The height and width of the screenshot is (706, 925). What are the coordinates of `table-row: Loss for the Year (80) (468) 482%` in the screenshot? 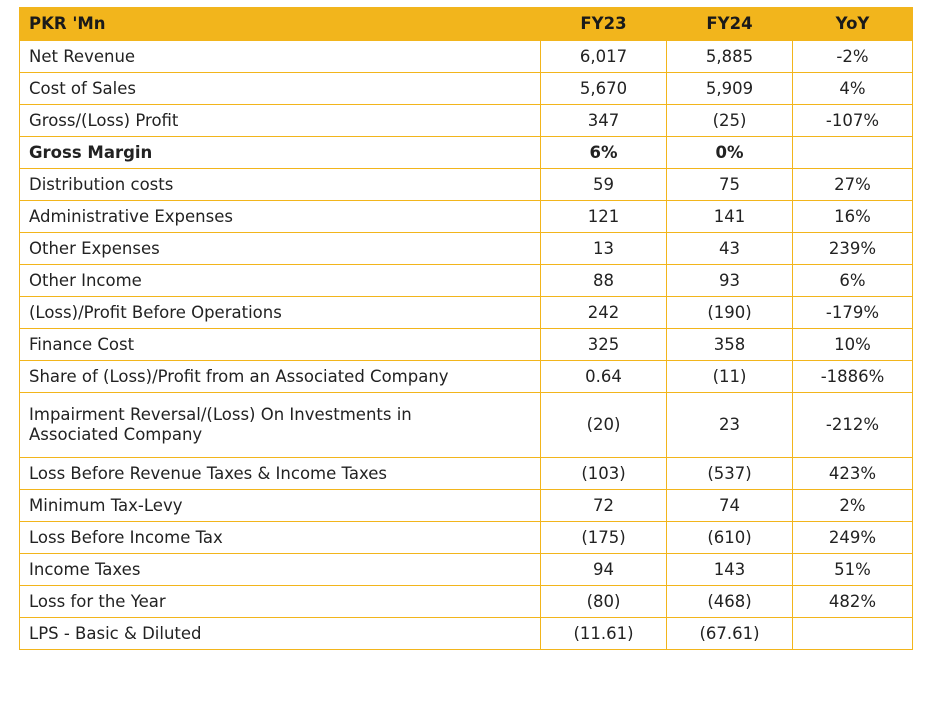 It's located at (466, 601).